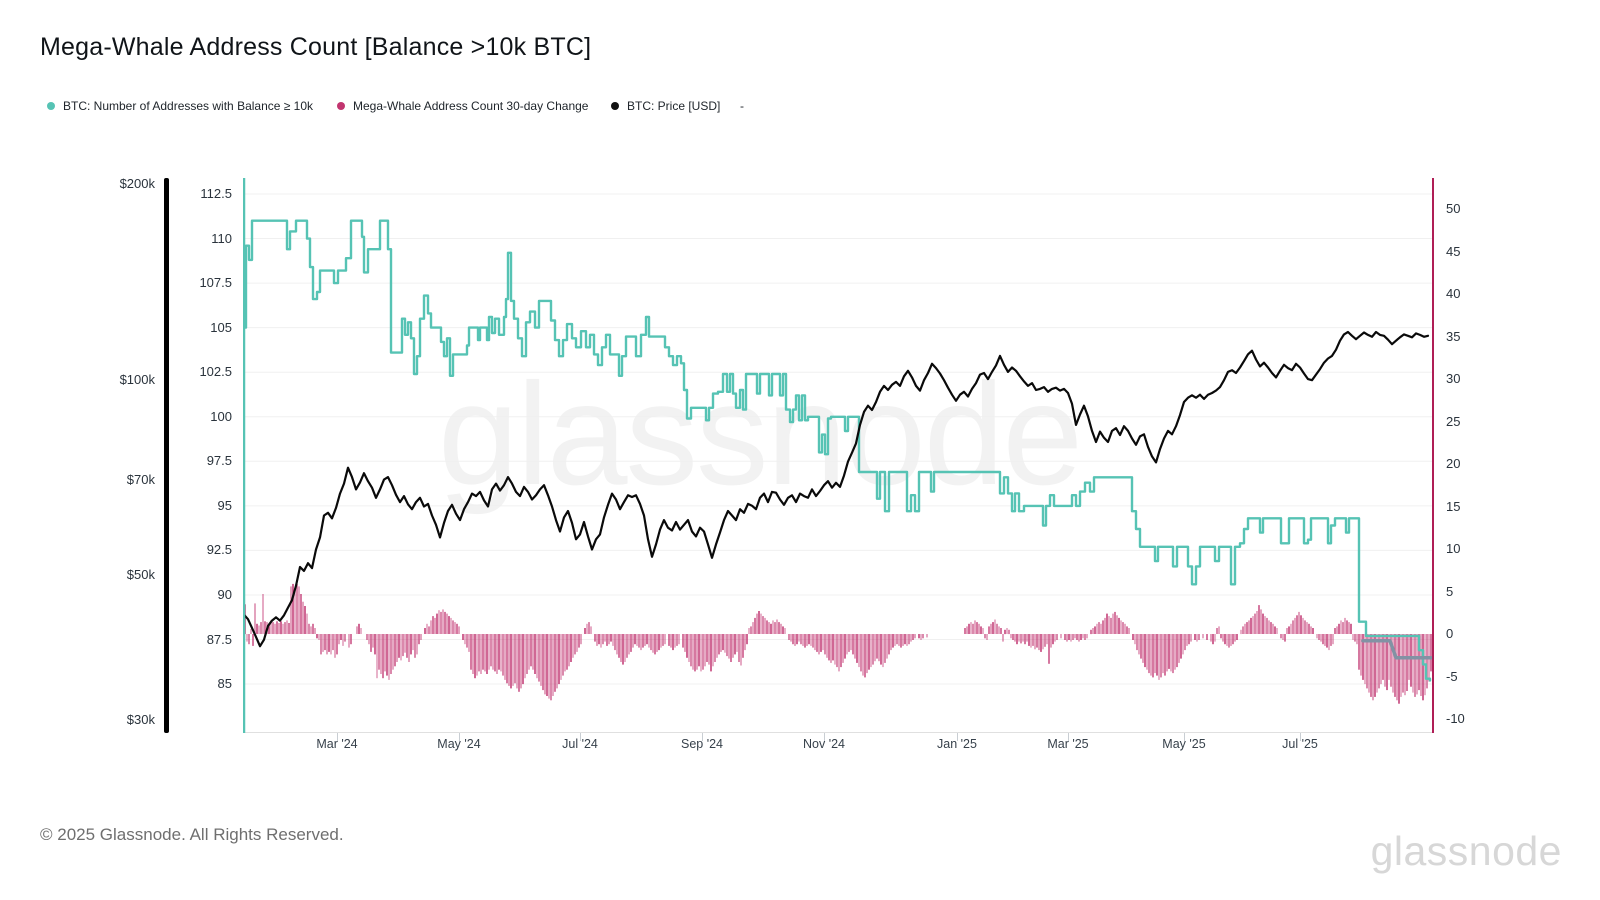  Describe the element at coordinates (215, 283) in the screenshot. I see `count-axis-tick-label: 107.5` at that location.